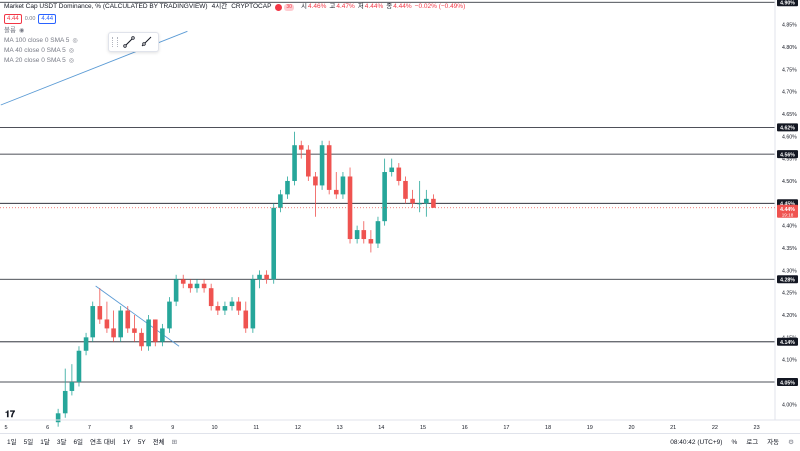 The width and height of the screenshot is (800, 451). I want to click on range-1m: 1달, so click(45, 442).